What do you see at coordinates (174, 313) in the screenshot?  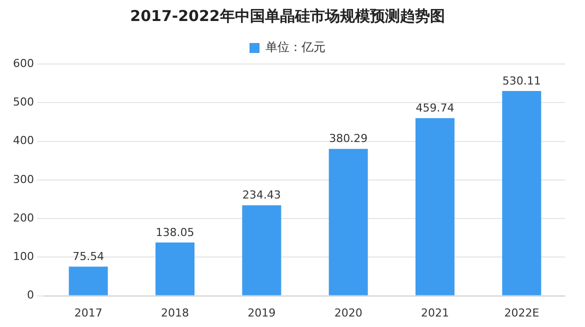 I see `x-tick-label: 2018` at bounding box center [174, 313].